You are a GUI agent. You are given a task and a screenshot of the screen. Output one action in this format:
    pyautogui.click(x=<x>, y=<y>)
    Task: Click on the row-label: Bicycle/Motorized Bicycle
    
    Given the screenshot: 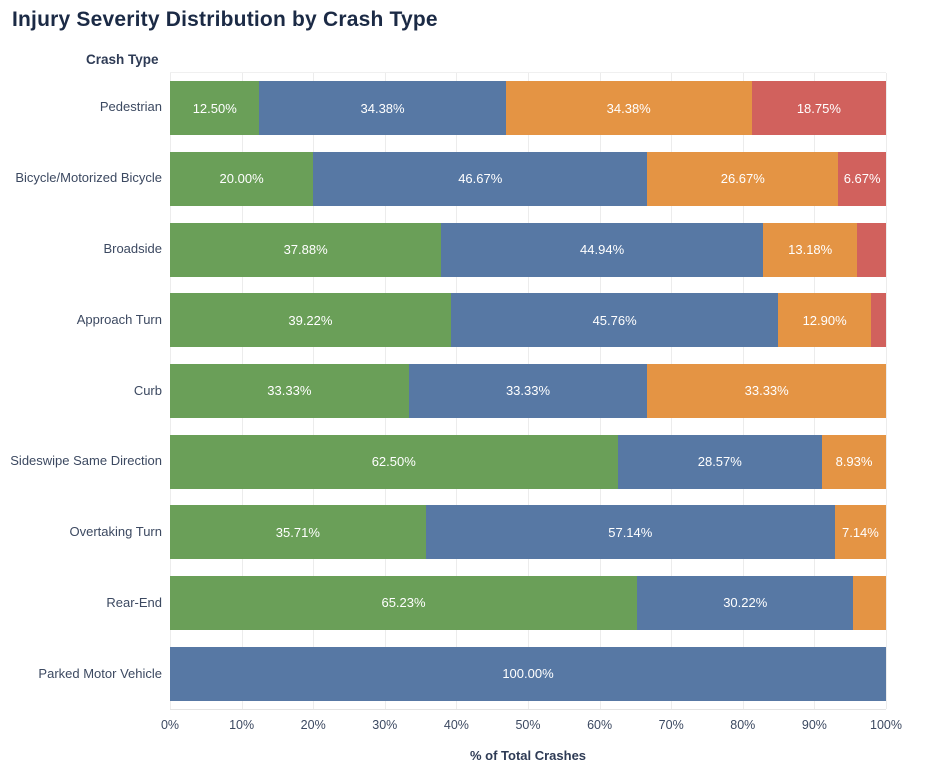 What is the action you would take?
    pyautogui.click(x=88, y=177)
    